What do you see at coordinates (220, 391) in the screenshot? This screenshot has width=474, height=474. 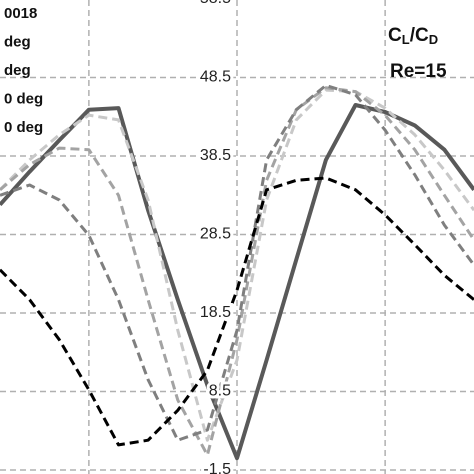 I see `y-tick-label: 8.5` at bounding box center [220, 391].